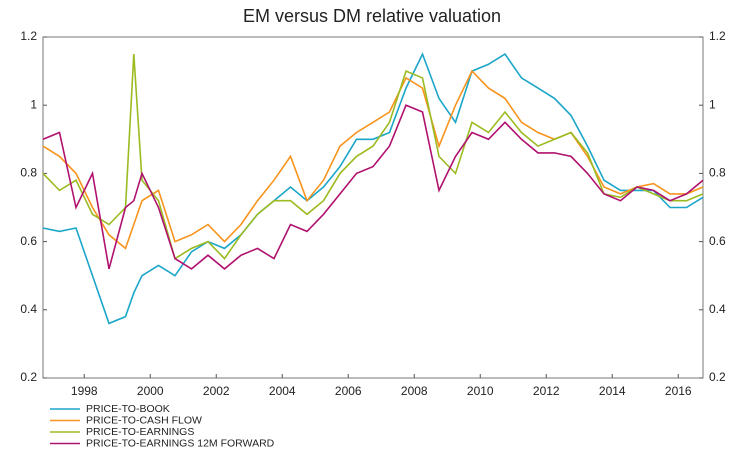  Describe the element at coordinates (712, 104) in the screenshot. I see `y2-tick-label: 1` at that location.